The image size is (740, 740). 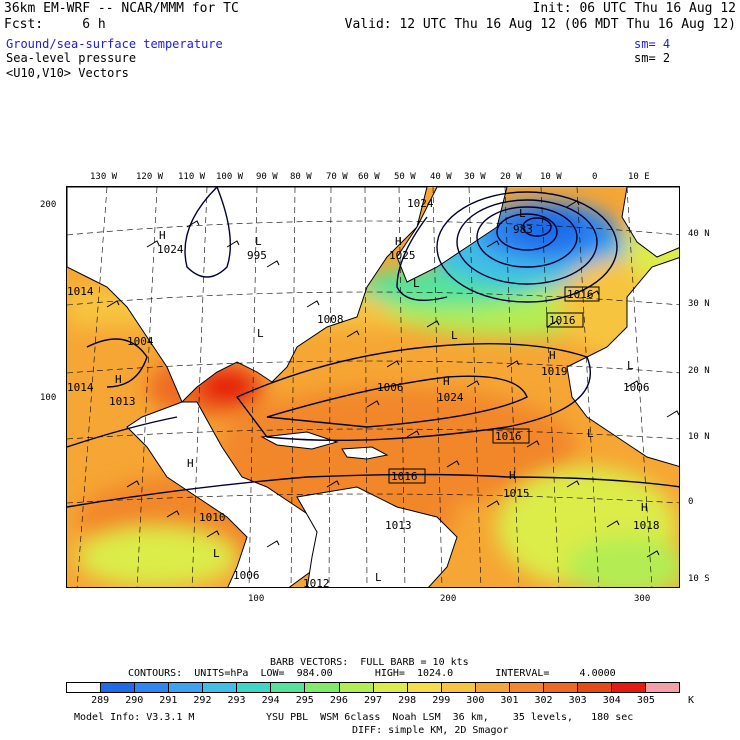 What do you see at coordinates (337, 177) in the screenshot?
I see `lon-label: 70 W` at bounding box center [337, 177].